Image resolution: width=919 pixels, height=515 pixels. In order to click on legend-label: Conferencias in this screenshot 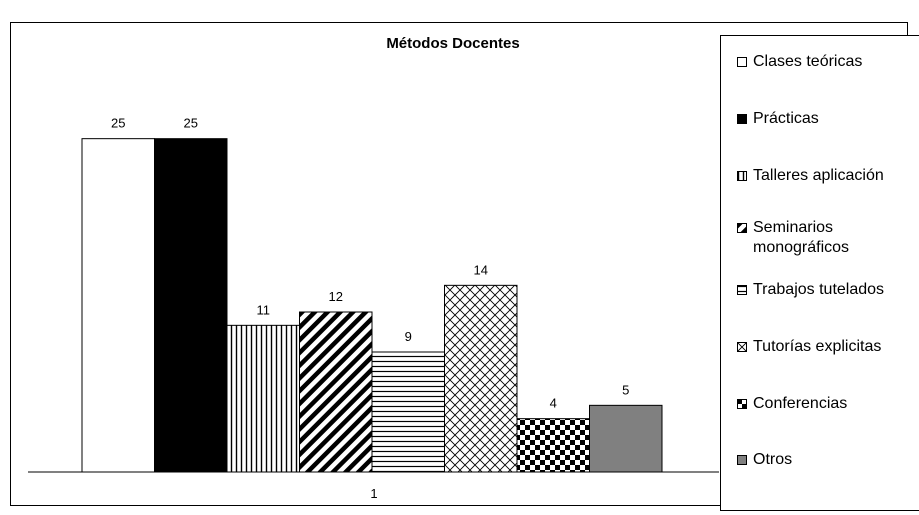, I will do `click(800, 403)`.